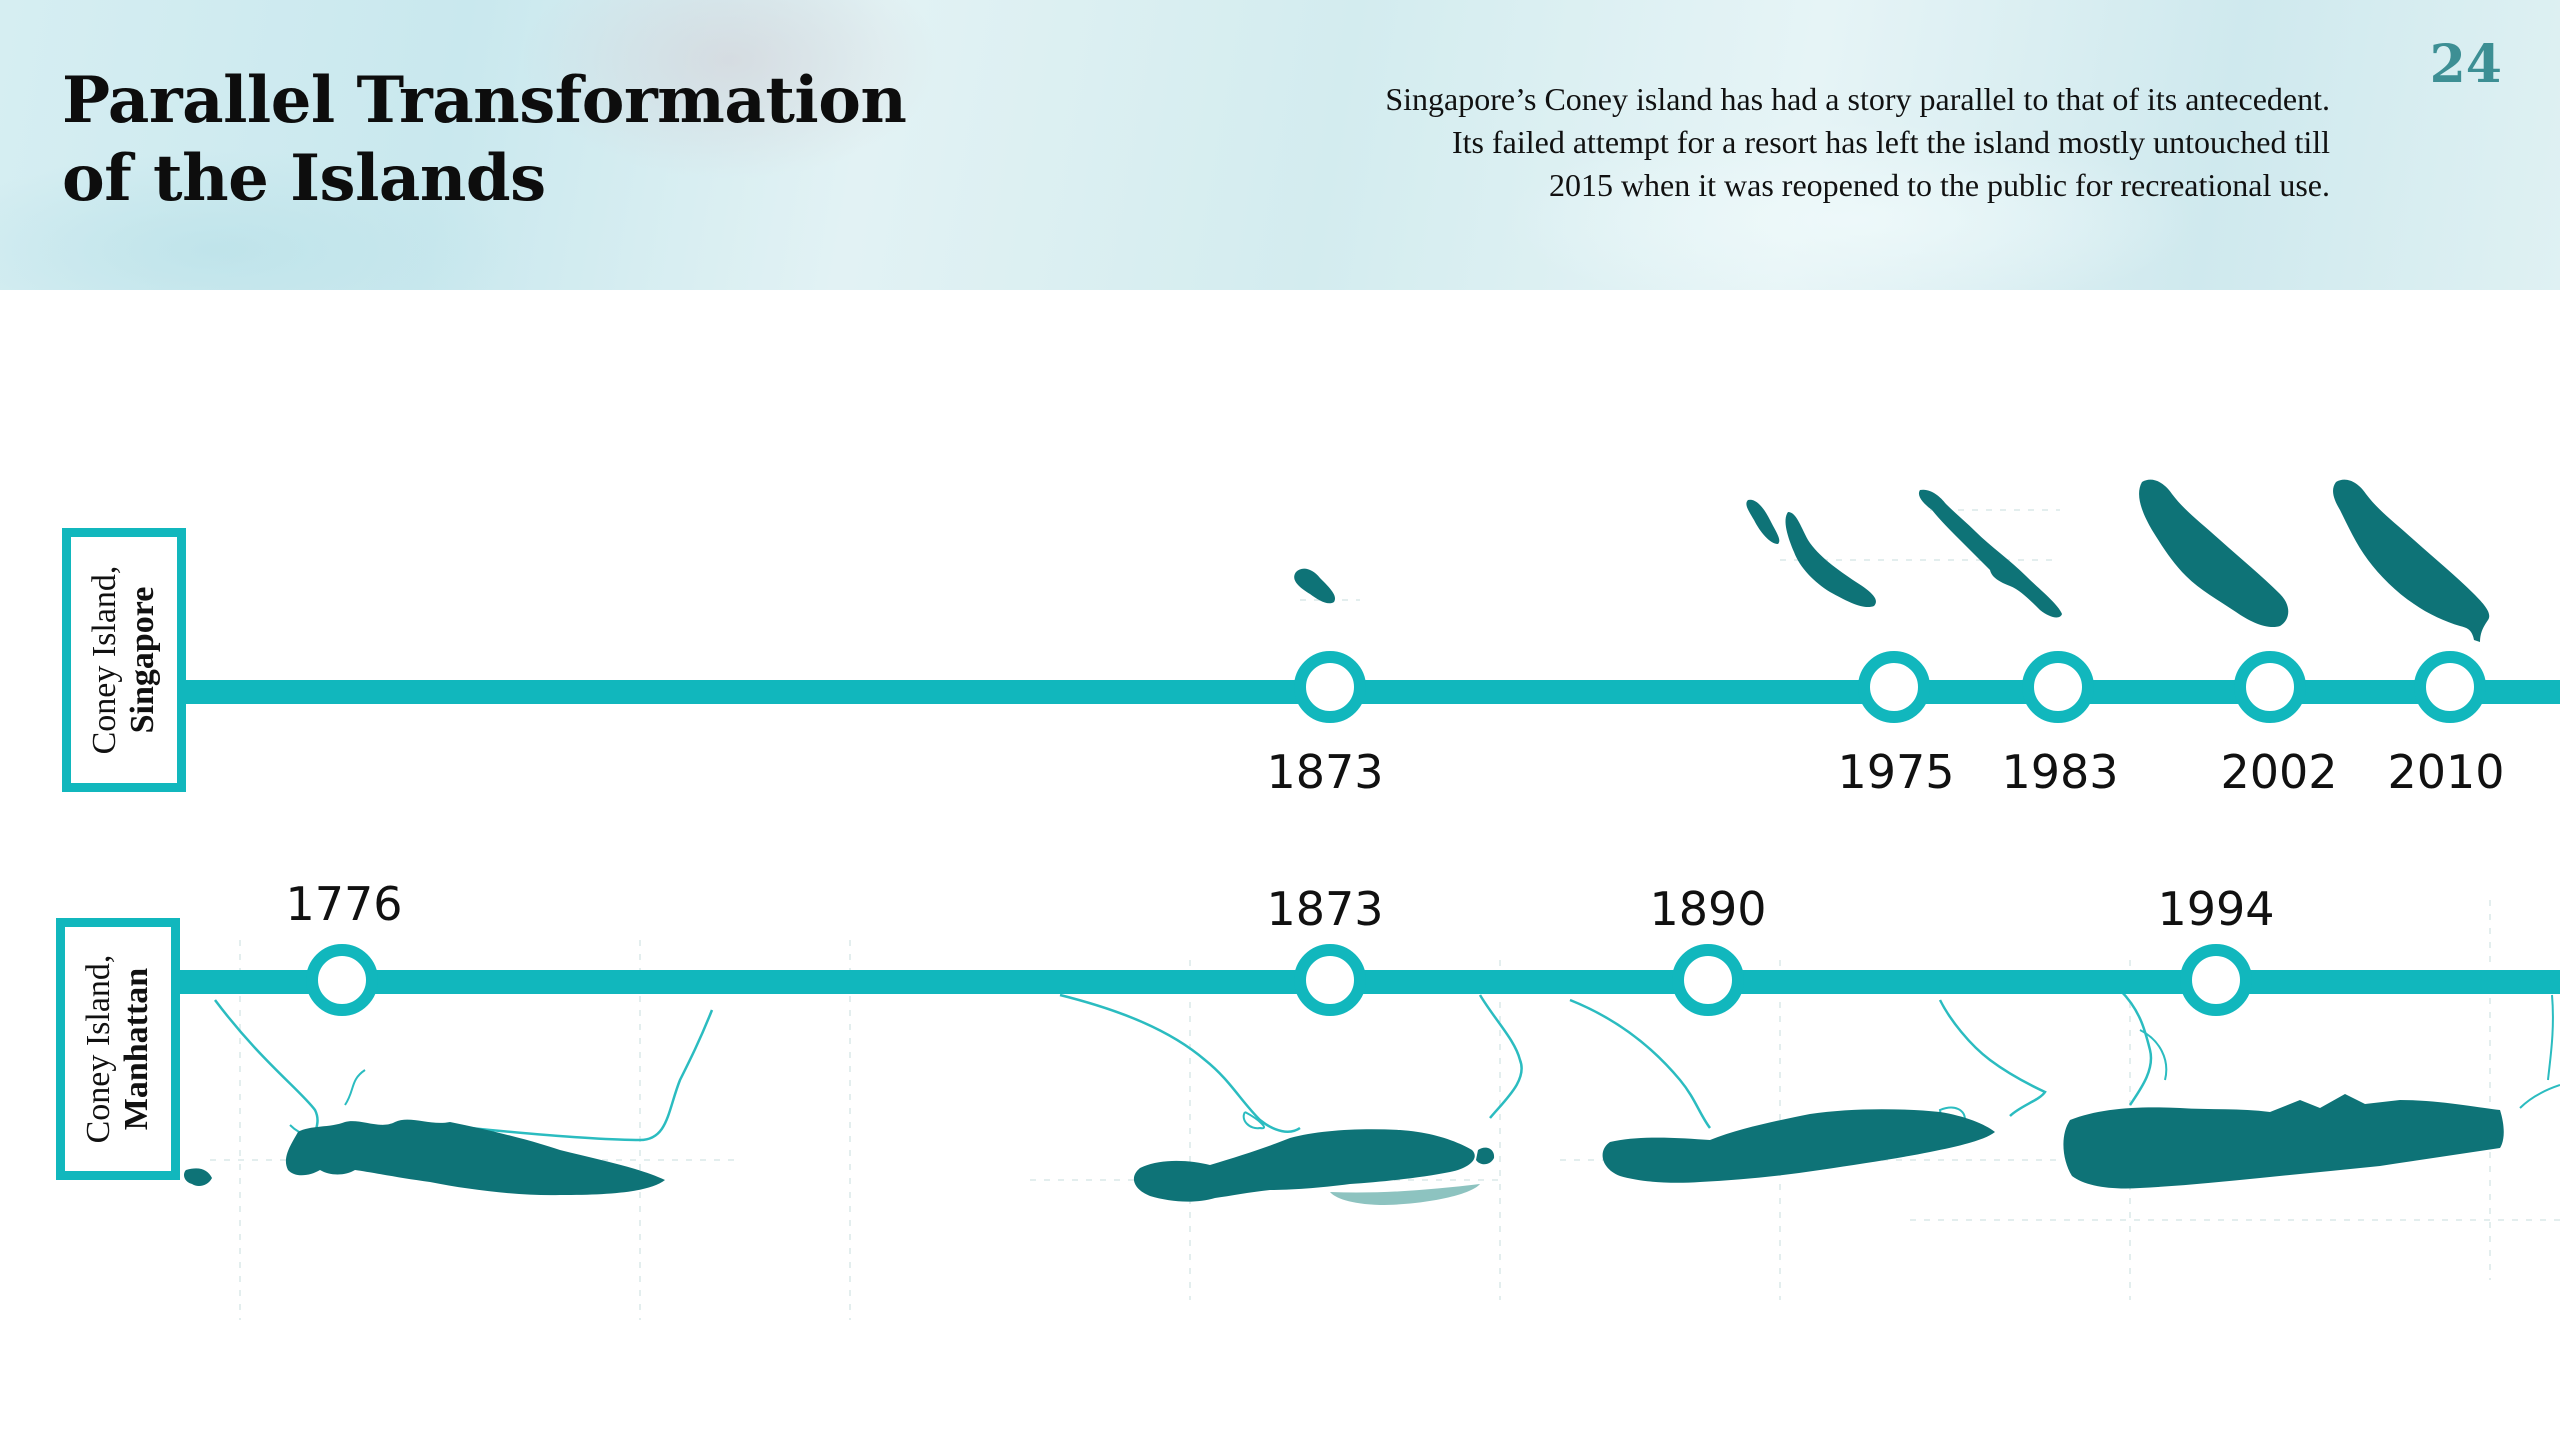  Describe the element at coordinates (1707, 909) in the screenshot. I see `year-label: 1890` at that location.